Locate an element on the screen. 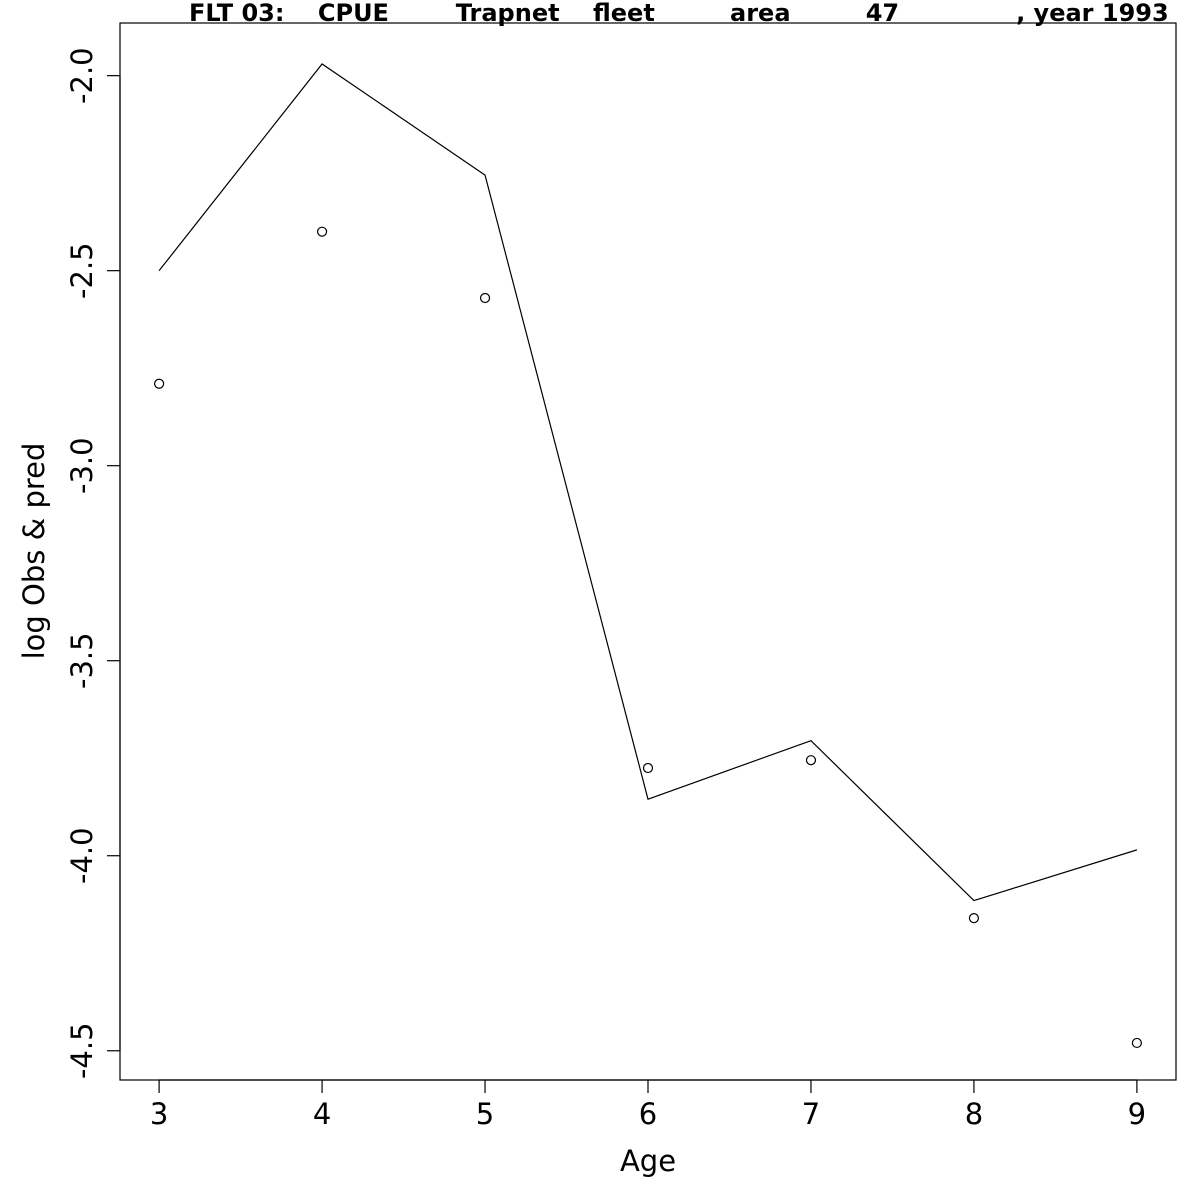 This screenshot has width=1200, height=1200. x-axis-label: Age is located at coordinates (648, 1161).